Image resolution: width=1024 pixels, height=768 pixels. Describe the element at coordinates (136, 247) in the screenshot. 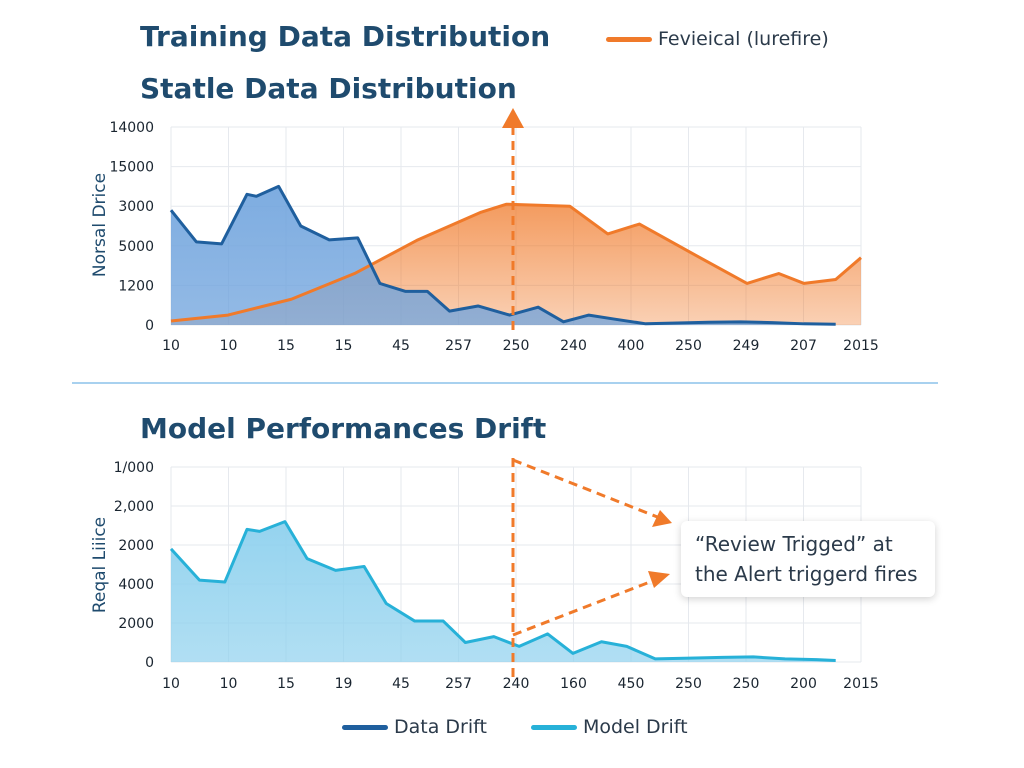

I see `top-y-tick-label: 5000` at that location.